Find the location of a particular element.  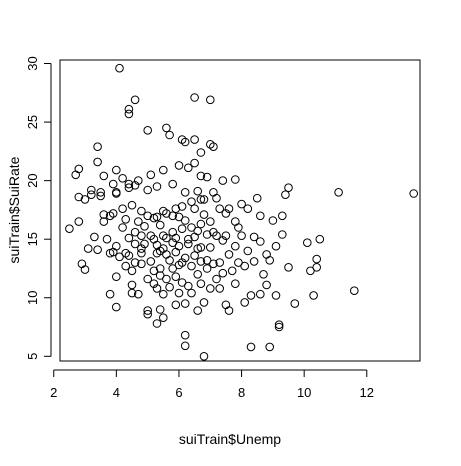

x-tick-label: 12 is located at coordinates (367, 392).